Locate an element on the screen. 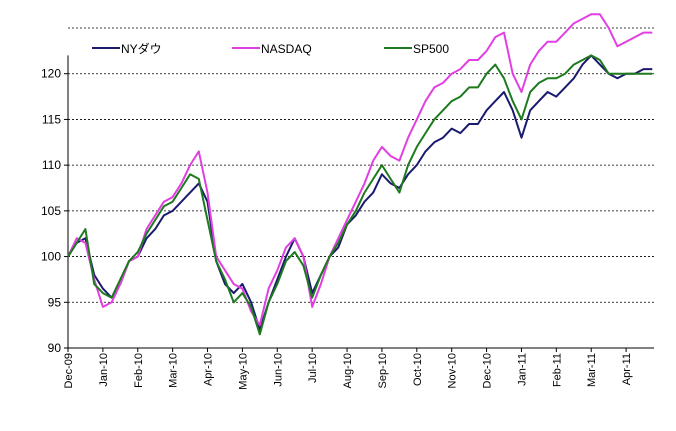 The image size is (676, 431). y-tick-label: 115 is located at coordinates (51, 119).